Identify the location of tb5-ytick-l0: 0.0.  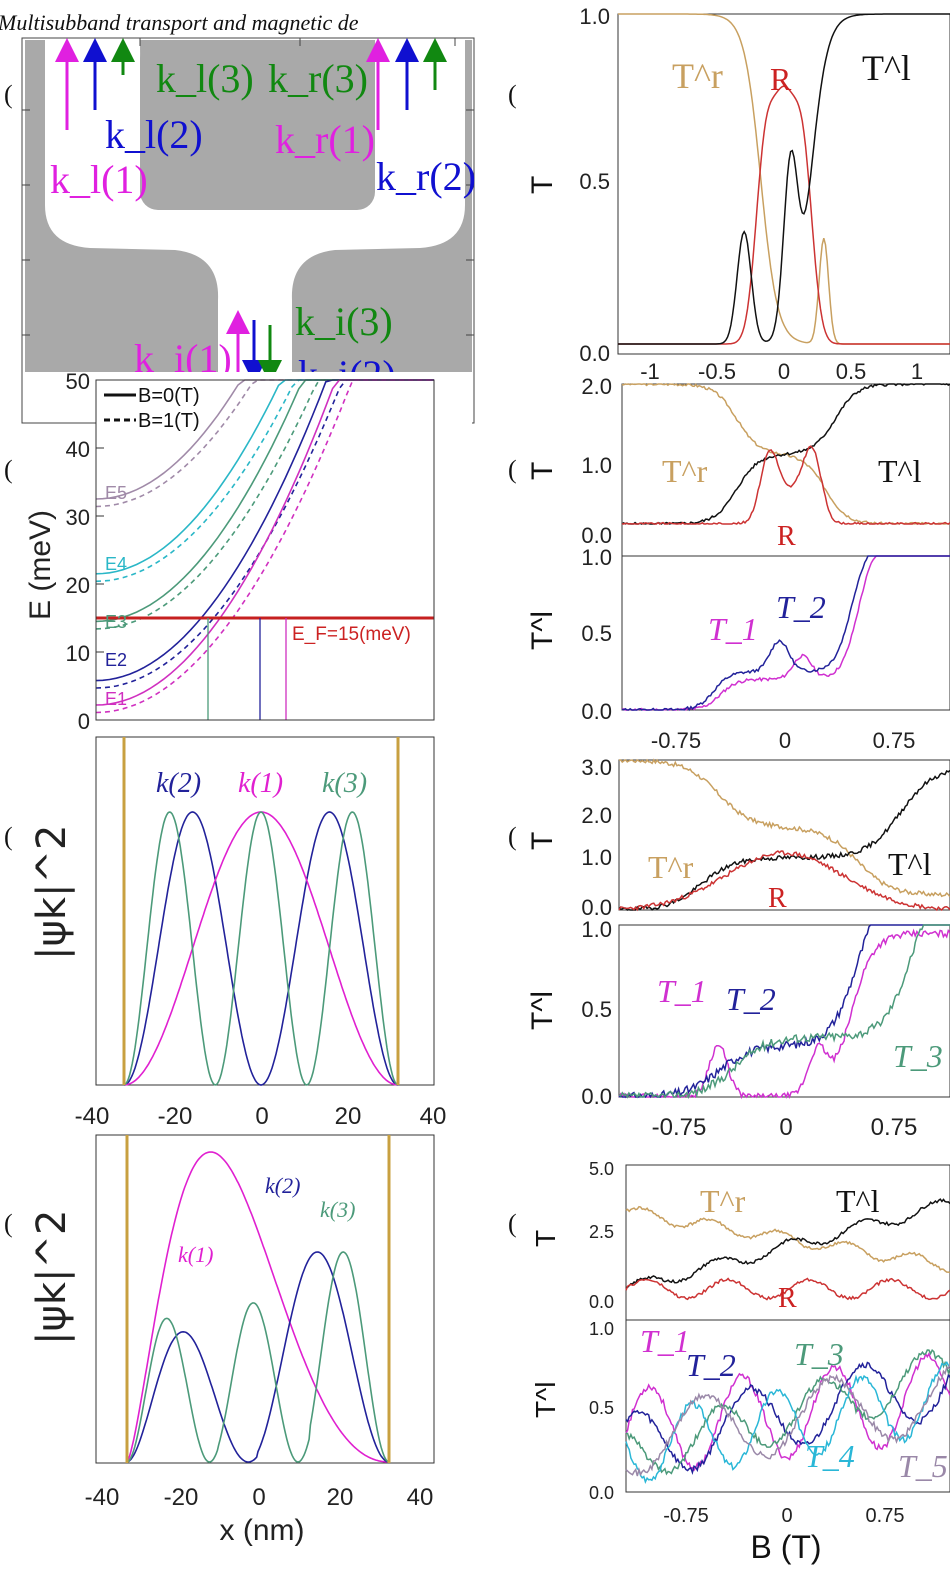
(601, 1493).